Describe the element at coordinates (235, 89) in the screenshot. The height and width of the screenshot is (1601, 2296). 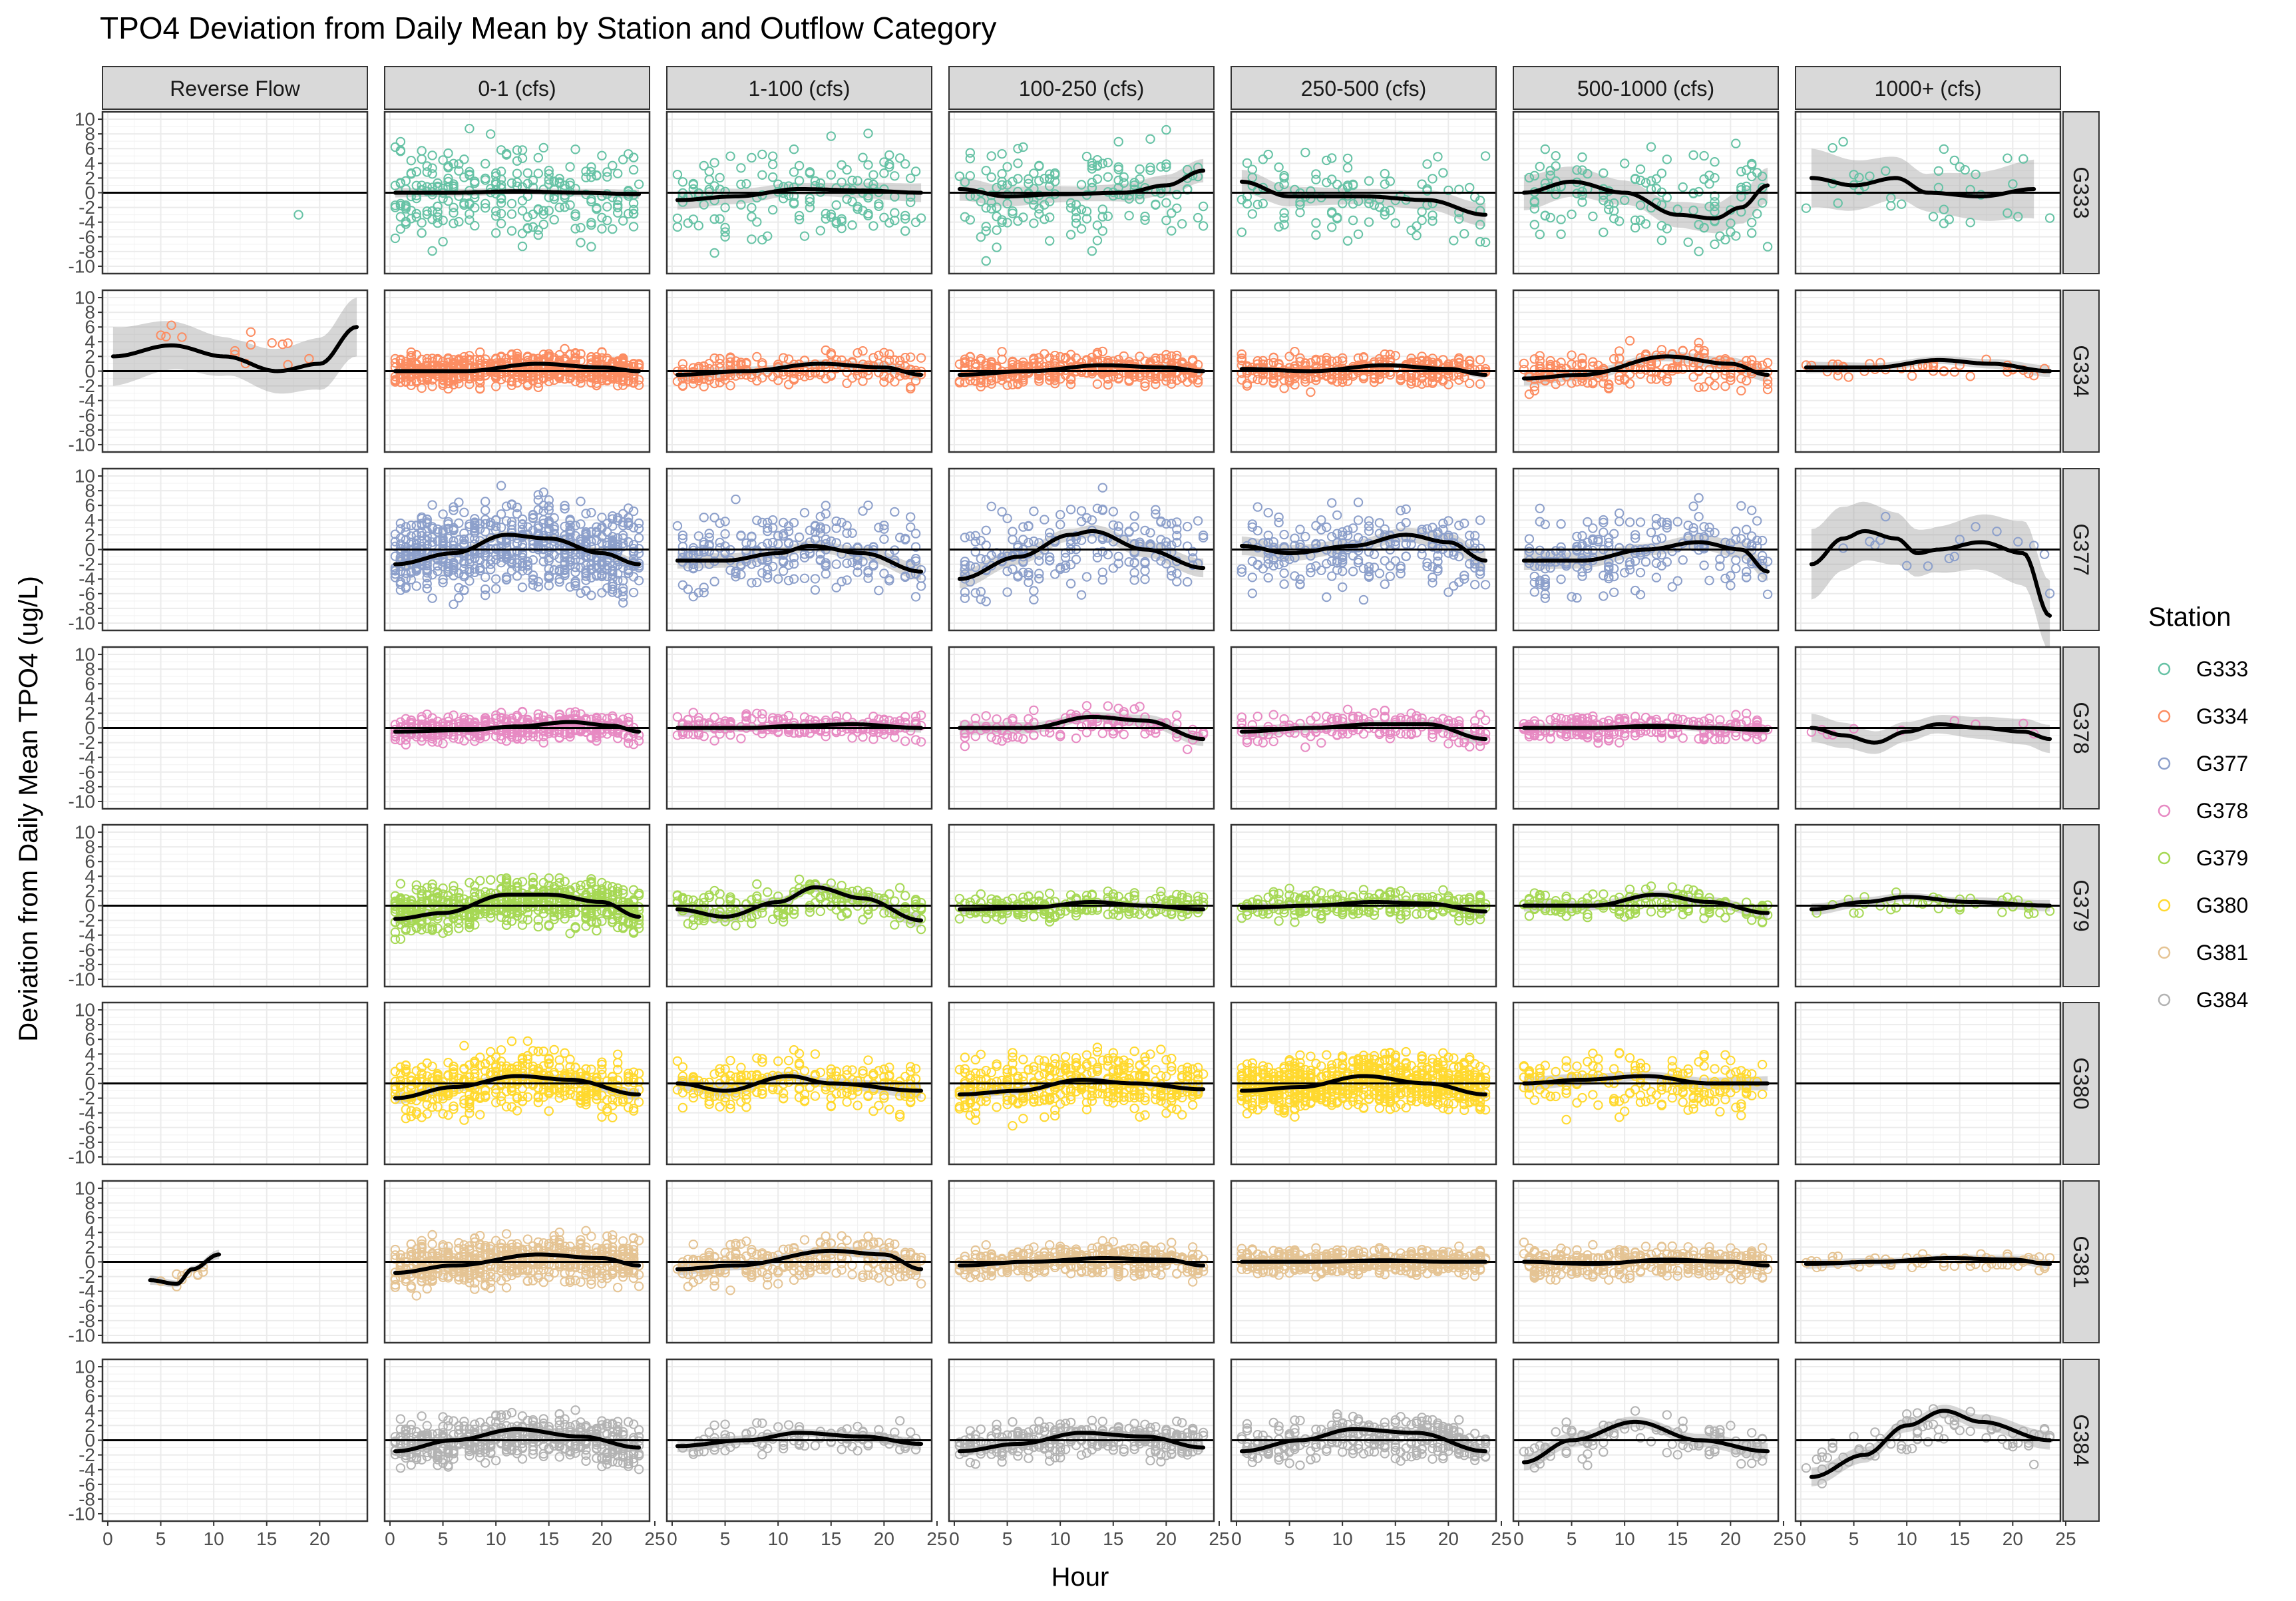
I see `column-strip-label: Reverse Flow` at that location.